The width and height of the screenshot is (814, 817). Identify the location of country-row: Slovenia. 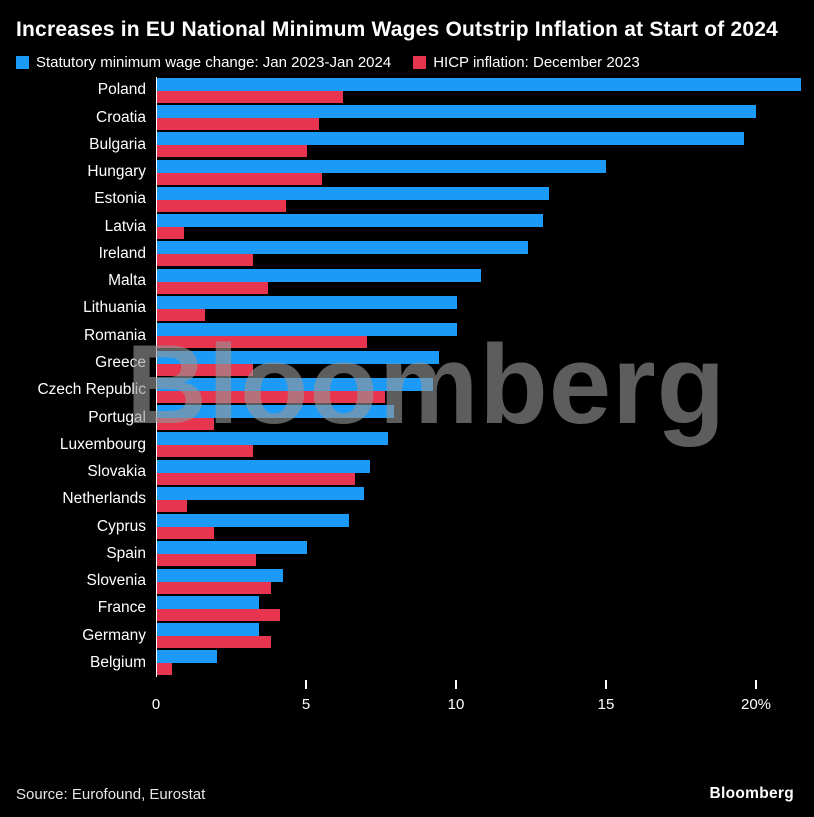
(410, 581).